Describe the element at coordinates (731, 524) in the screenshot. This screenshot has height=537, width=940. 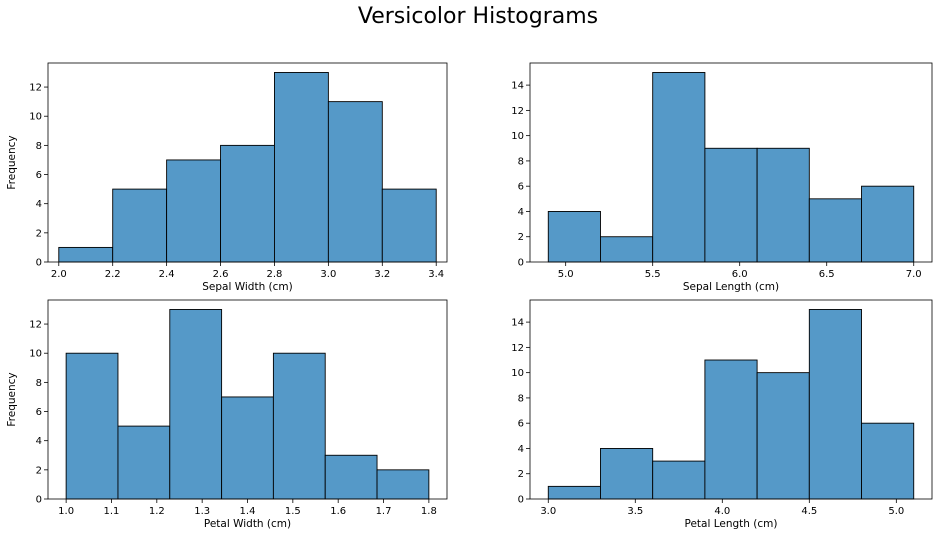
I see `x-axis-label: Petal Length (cm)` at that location.